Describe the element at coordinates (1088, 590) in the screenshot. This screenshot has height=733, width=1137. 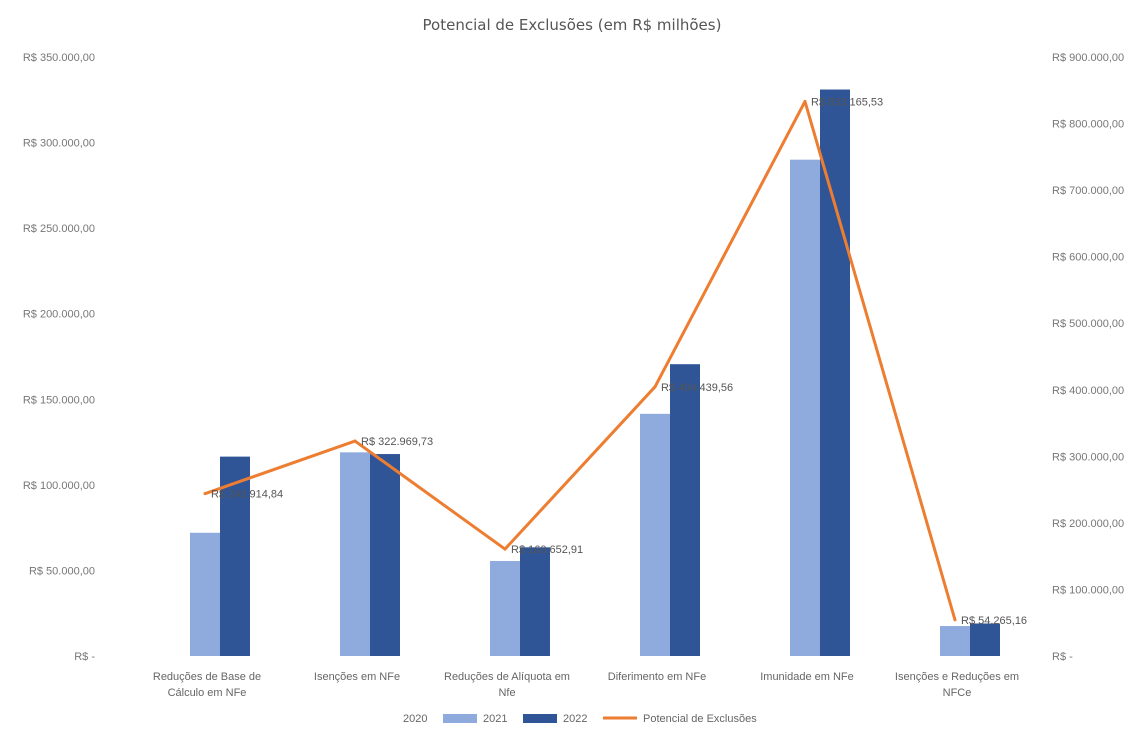
I see `right-tick-label: R$ 100.000,00` at that location.